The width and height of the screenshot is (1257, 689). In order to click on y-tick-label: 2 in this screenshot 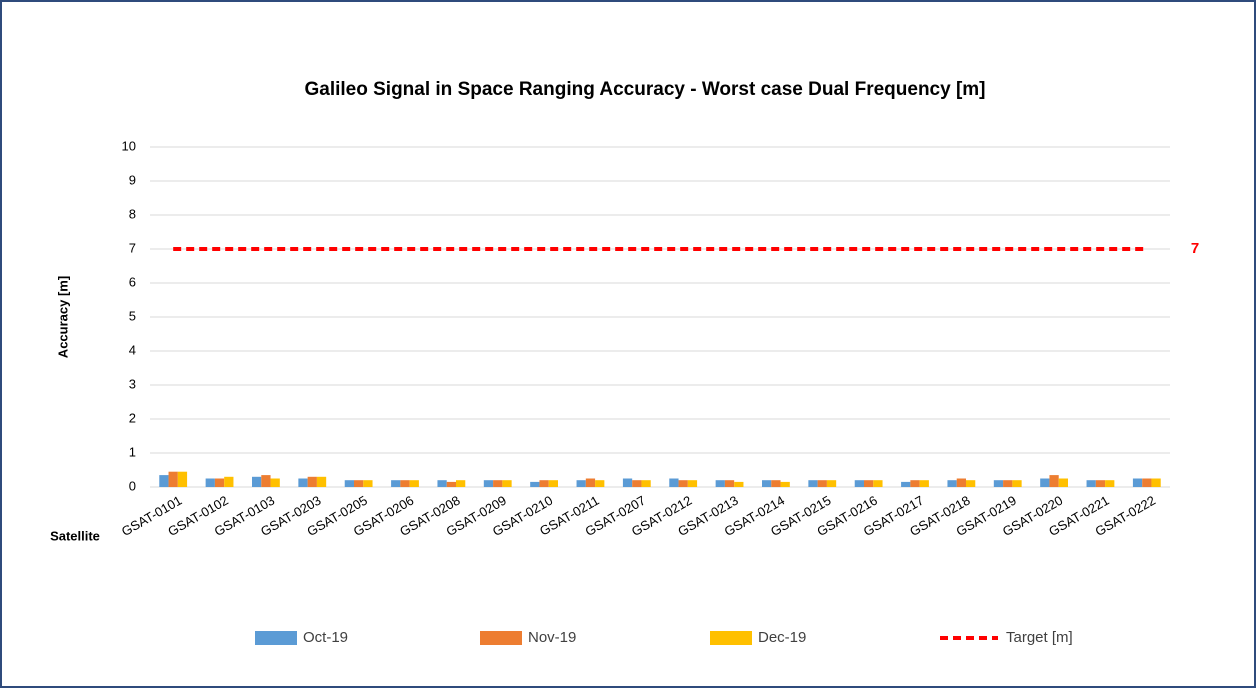, I will do `click(132, 417)`.